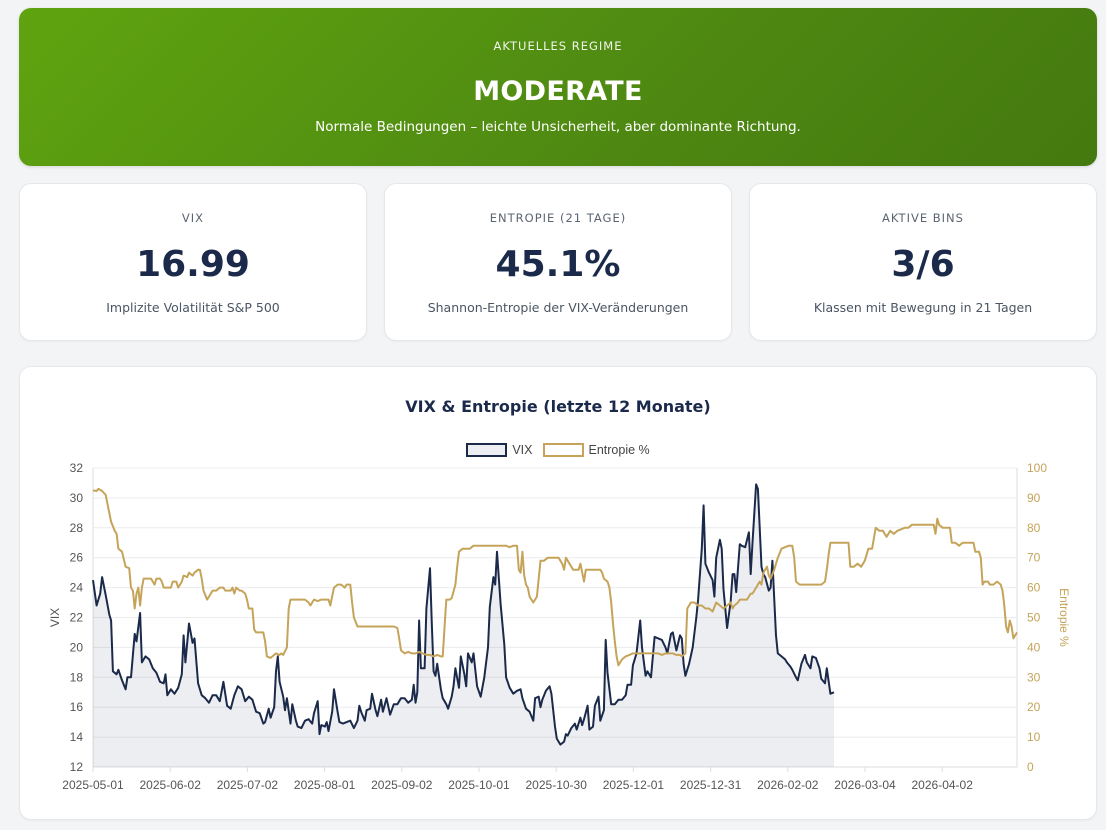  I want to click on y2-tick-label: 100, so click(1037, 468).